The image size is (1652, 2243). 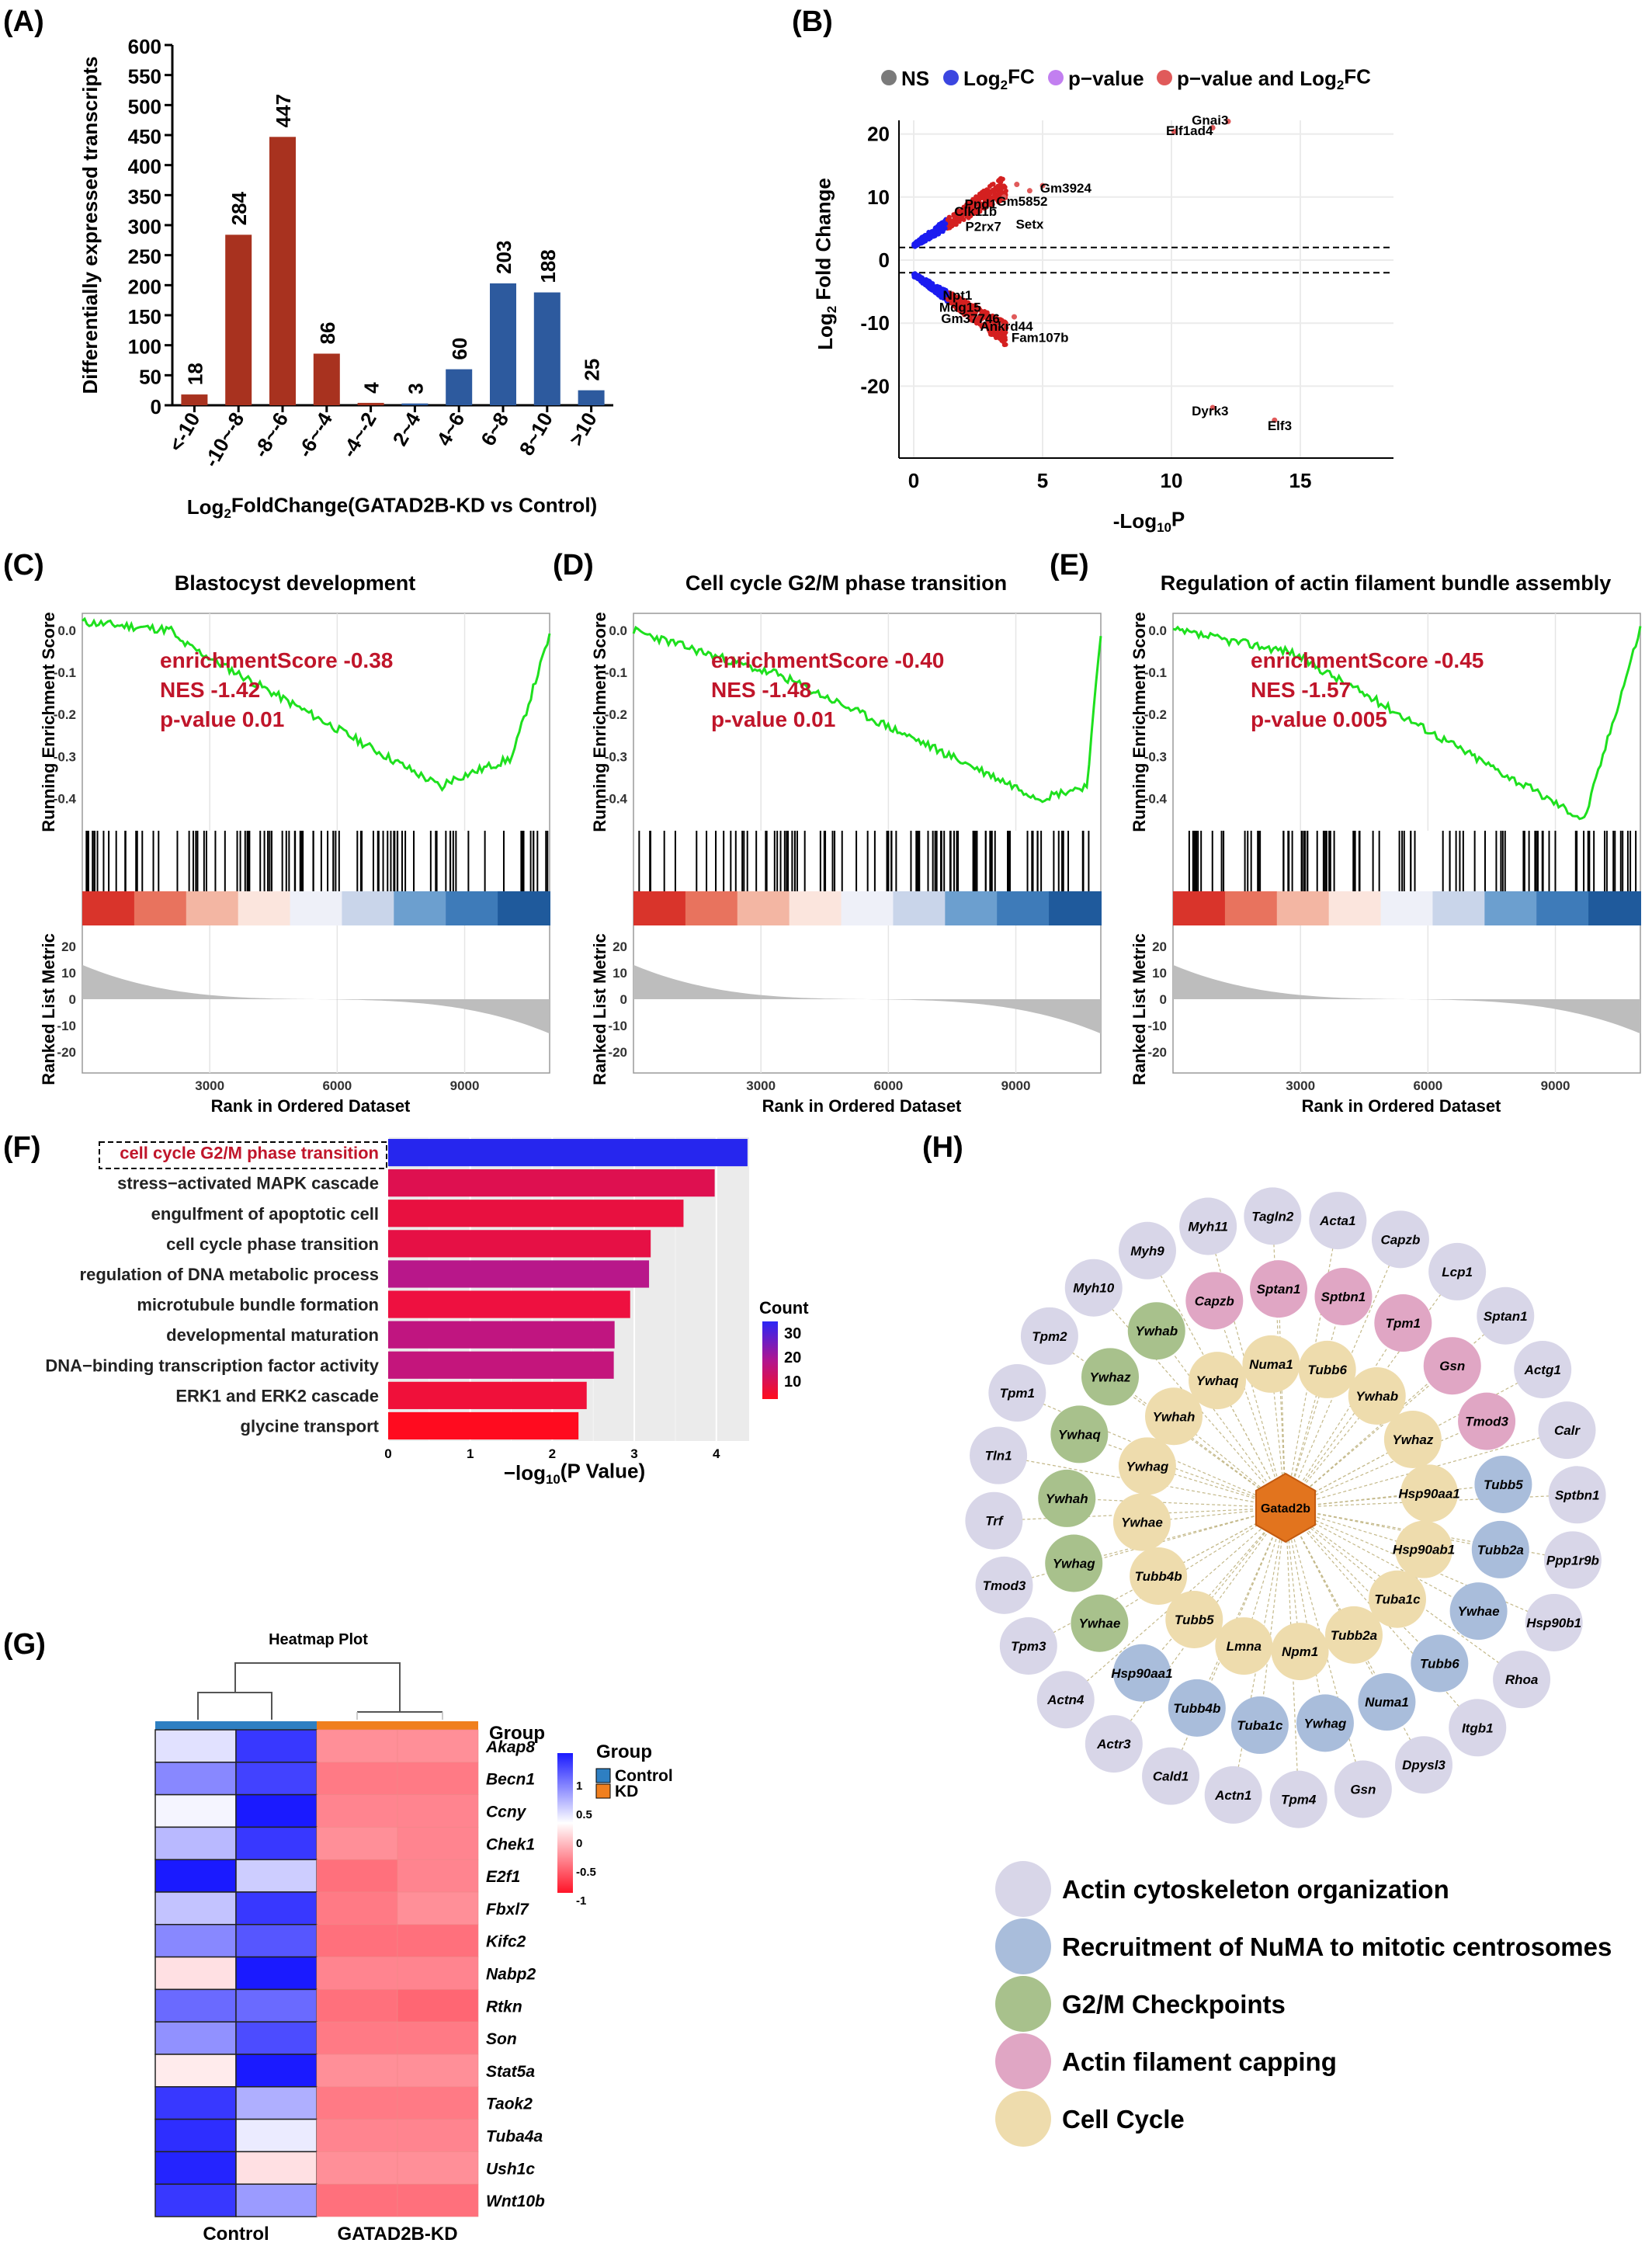 I want to click on legend-label: Actin filament capping, so click(x=1199, y=2061).